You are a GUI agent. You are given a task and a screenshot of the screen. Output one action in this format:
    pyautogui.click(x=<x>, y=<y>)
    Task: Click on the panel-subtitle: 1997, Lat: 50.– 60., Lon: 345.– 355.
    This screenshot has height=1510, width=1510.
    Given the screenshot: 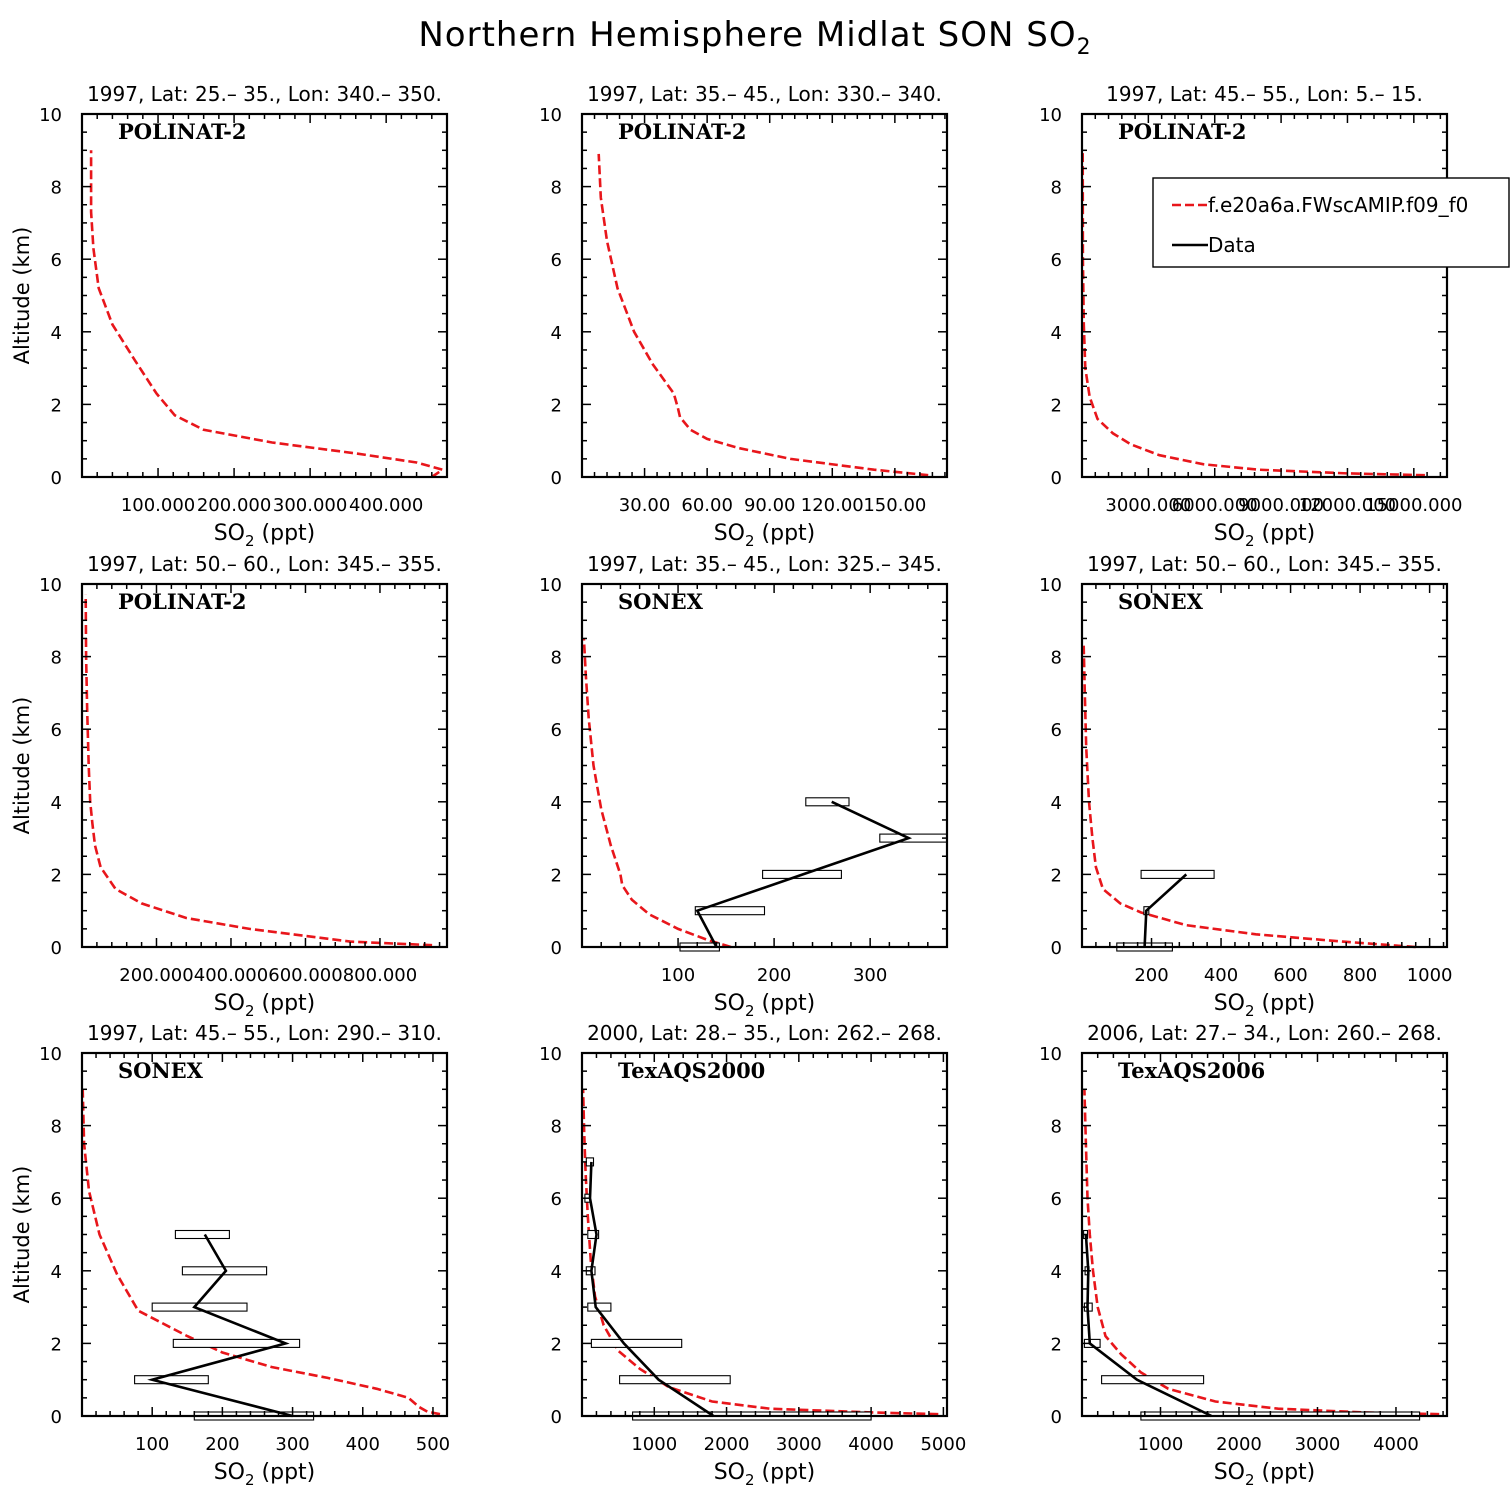 What is the action you would take?
    pyautogui.click(x=1264, y=564)
    